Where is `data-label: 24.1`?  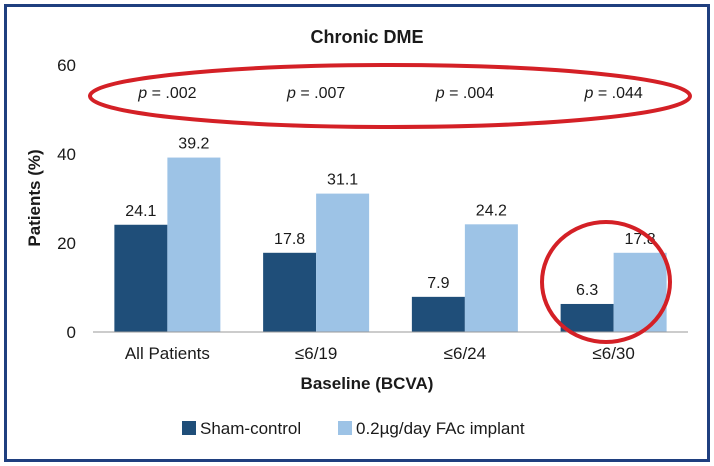 data-label: 24.1 is located at coordinates (140, 211).